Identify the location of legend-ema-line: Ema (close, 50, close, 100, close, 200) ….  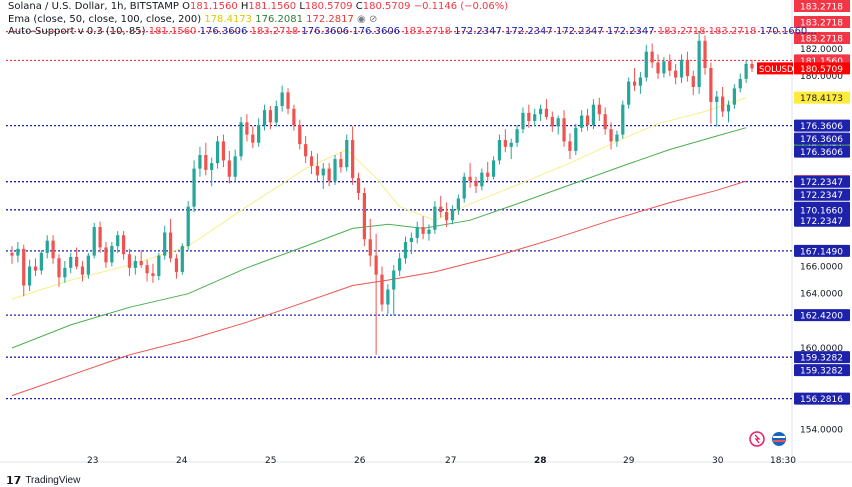
(192, 19).